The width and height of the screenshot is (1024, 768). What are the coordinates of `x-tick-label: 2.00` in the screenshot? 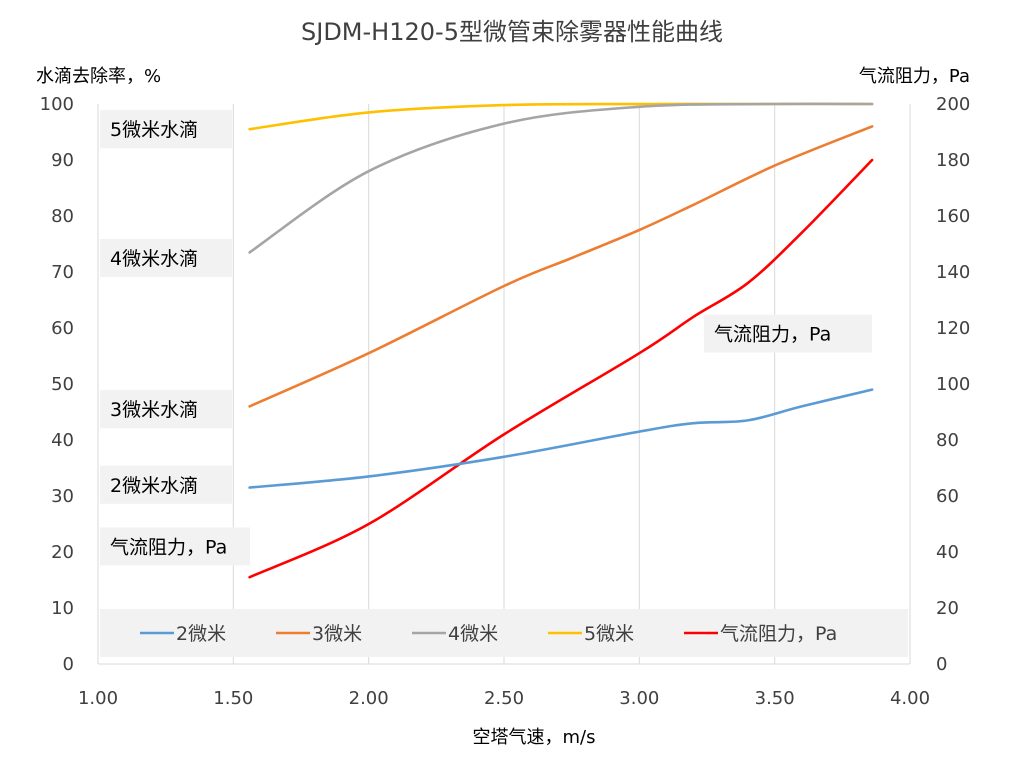 It's located at (369, 698).